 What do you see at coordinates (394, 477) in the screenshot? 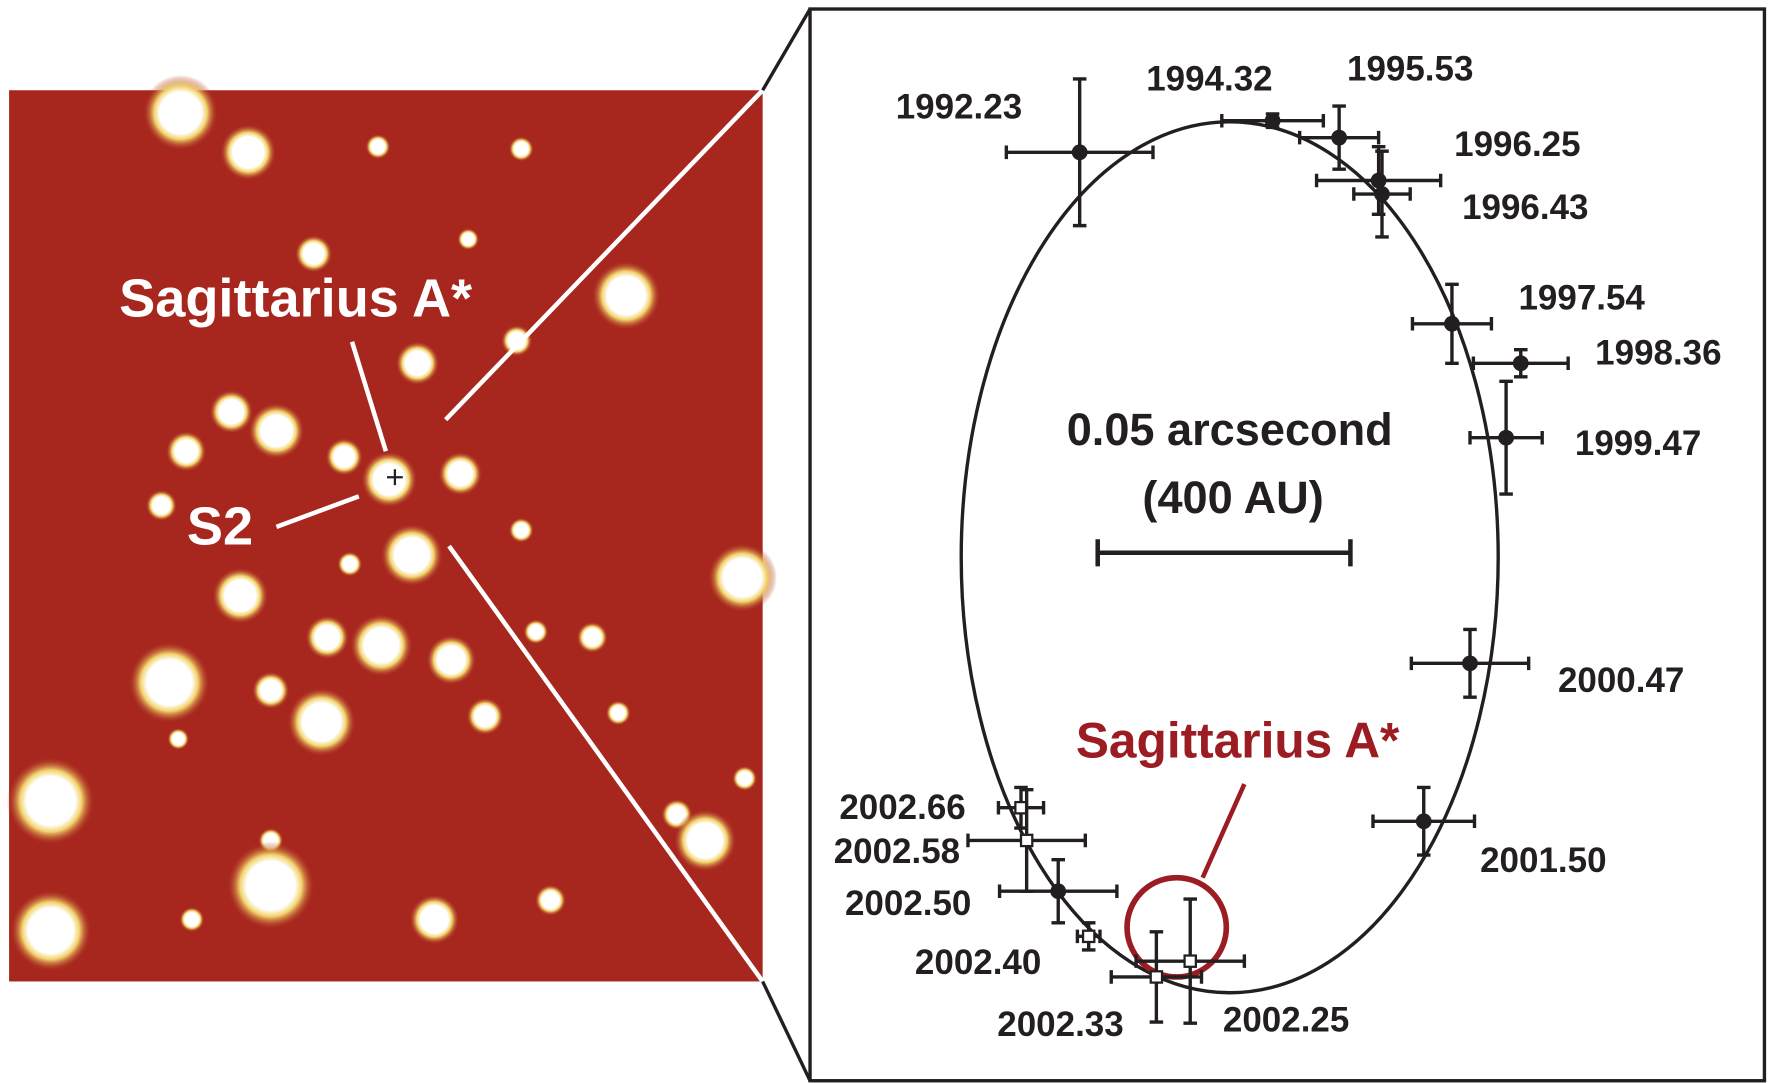
I see `center-cross` at bounding box center [394, 477].